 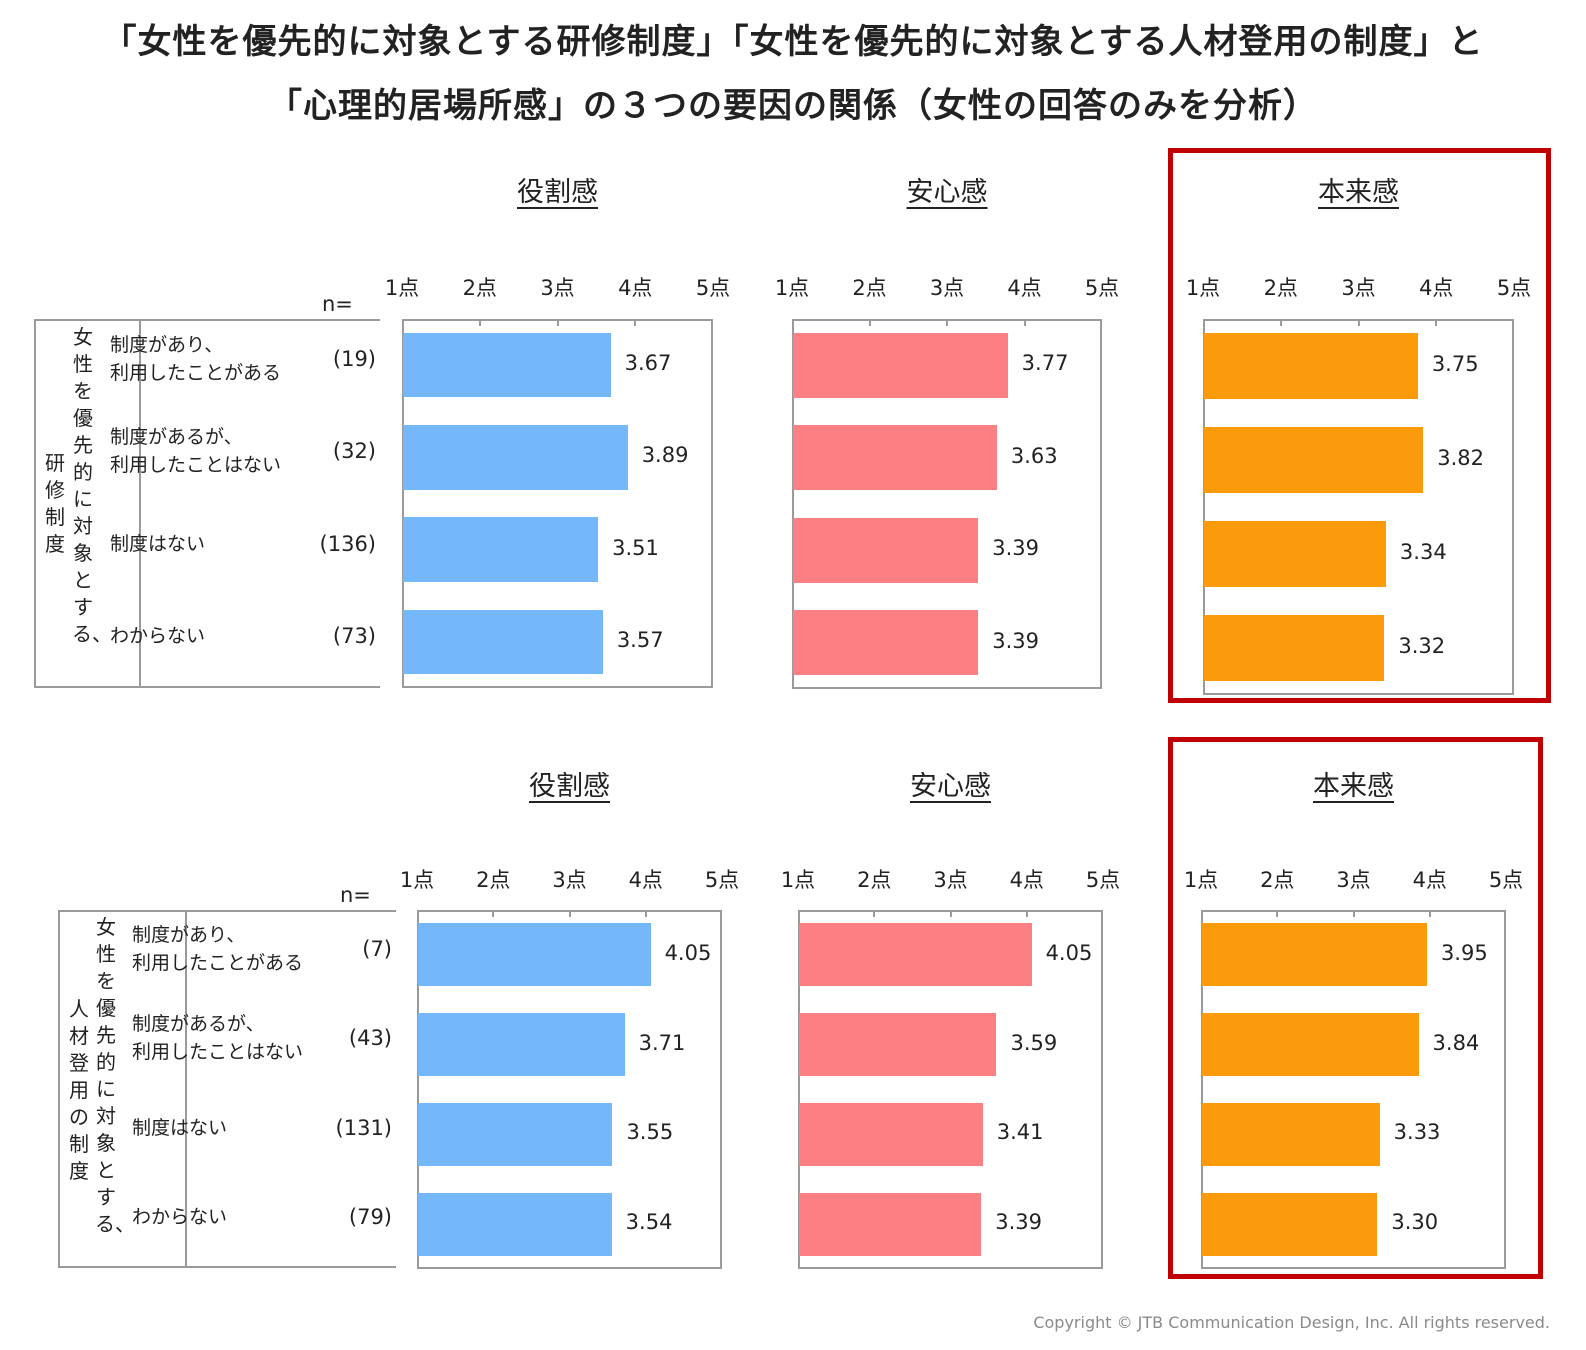 I want to click on panel-title-security: 安心感, so click(x=947, y=192).